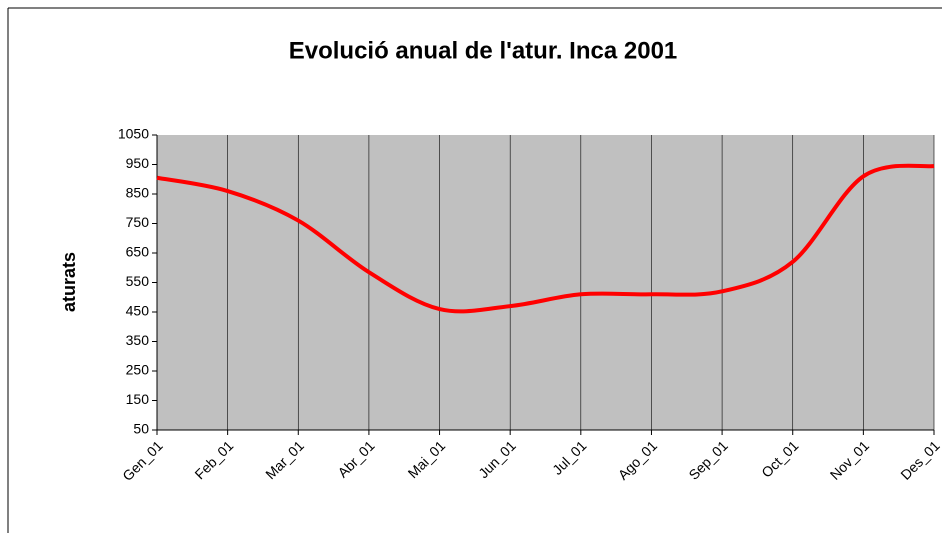 This screenshot has width=942, height=533. What do you see at coordinates (355, 458) in the screenshot?
I see `x-tick-label: Abr_01` at bounding box center [355, 458].